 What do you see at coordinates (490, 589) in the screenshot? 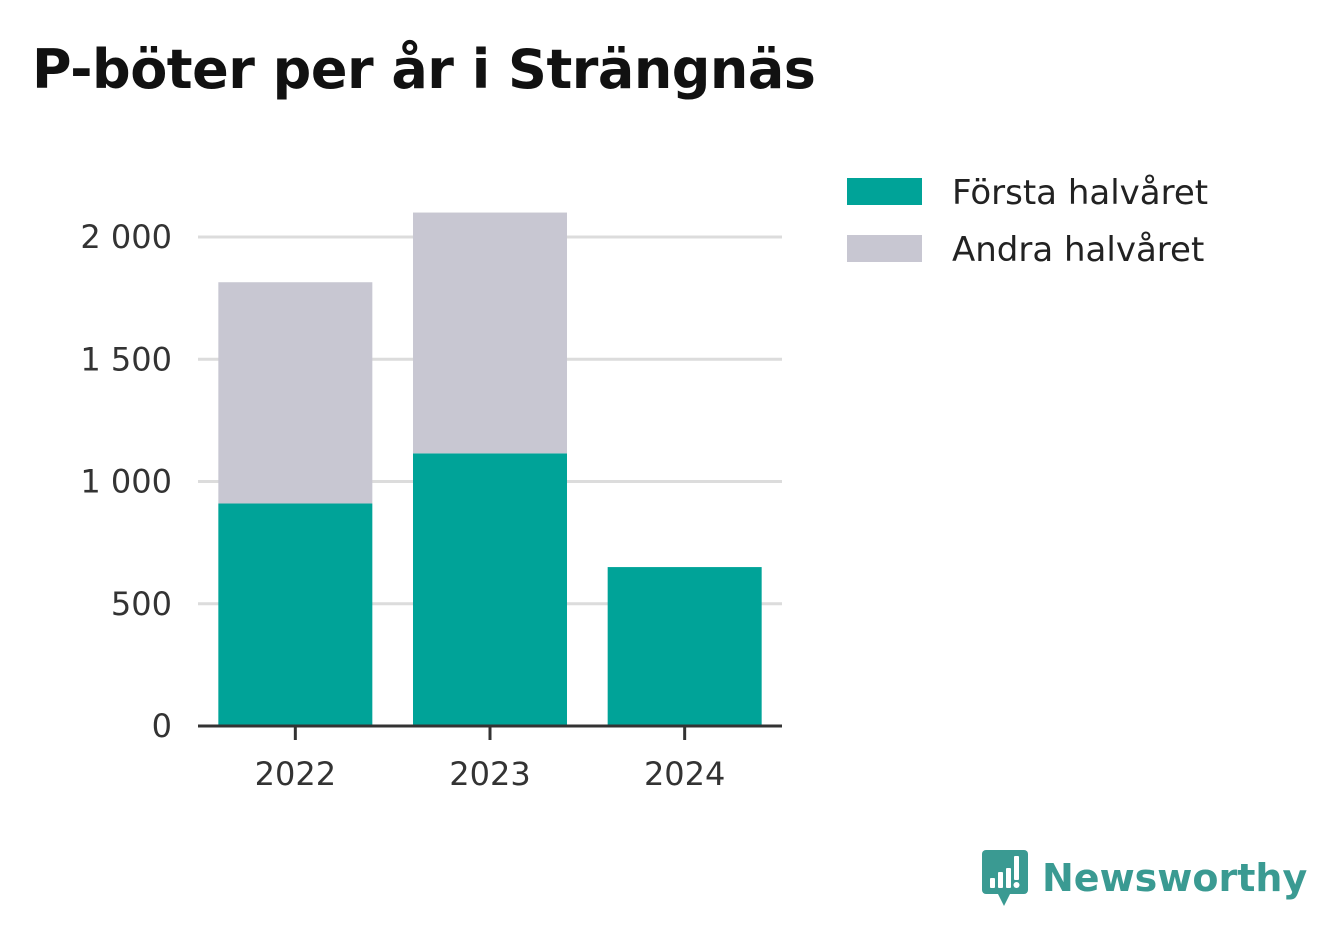
I see `bar-2023-forsta-halvaret` at bounding box center [490, 589].